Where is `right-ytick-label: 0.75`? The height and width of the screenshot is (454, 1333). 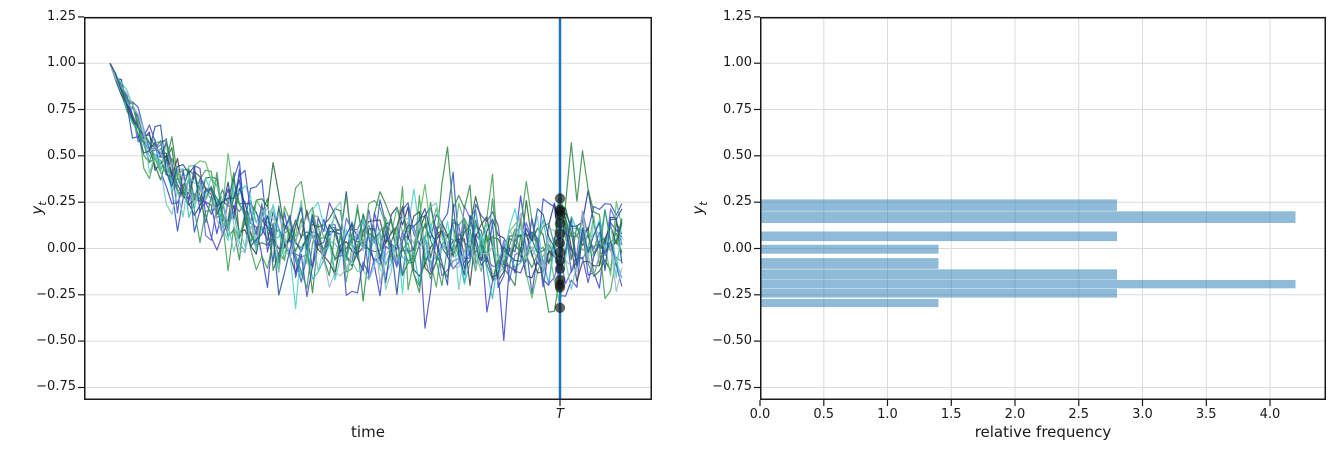
right-ytick-label: 0.75 is located at coordinates (737, 109).